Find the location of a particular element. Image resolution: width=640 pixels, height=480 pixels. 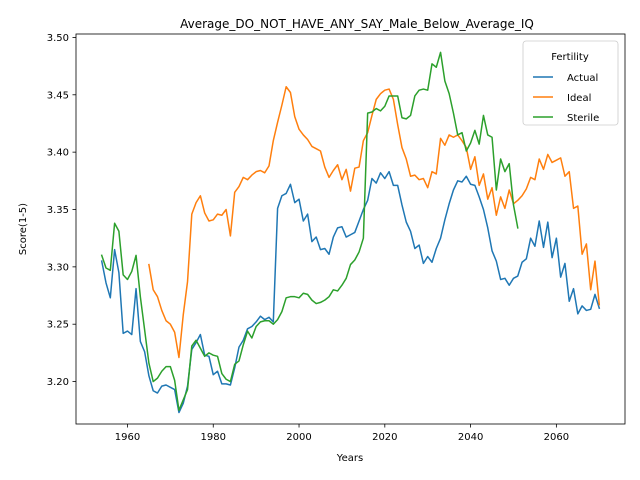

x-tick-label: 2040 is located at coordinates (470, 437).